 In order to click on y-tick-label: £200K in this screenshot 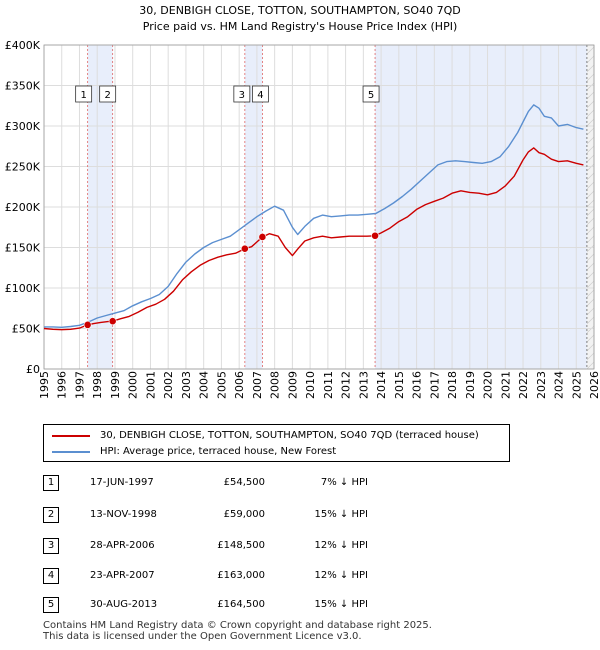, I will do `click(23, 207)`.